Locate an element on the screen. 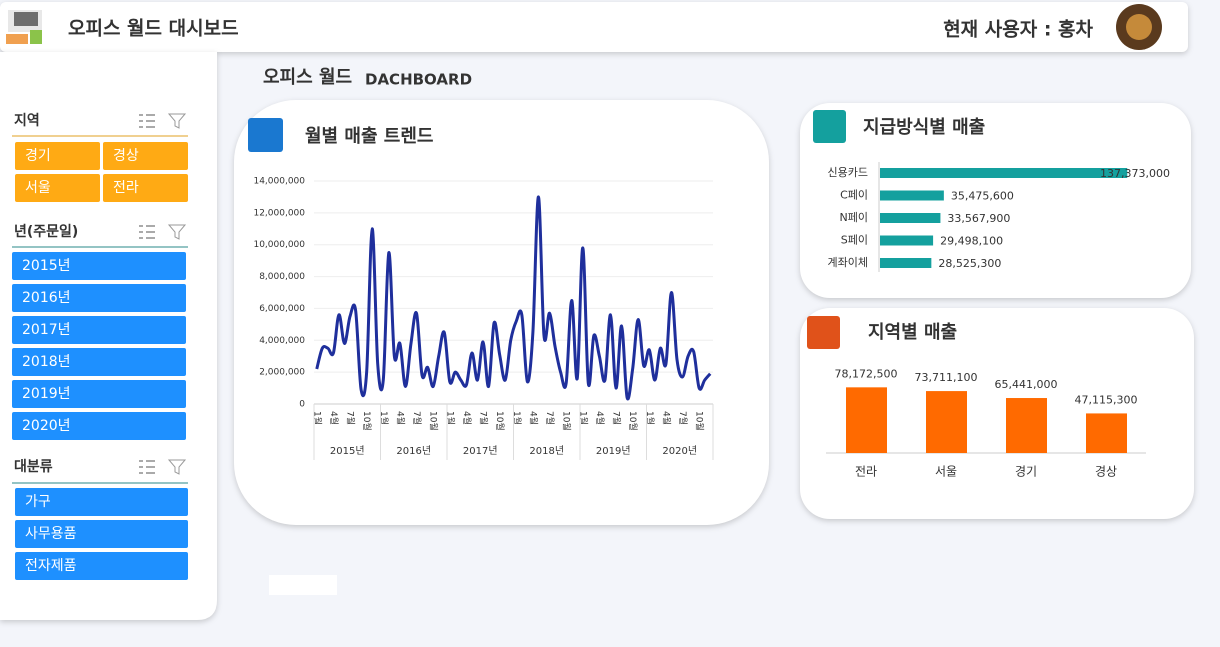 Image resolution: width=1220 pixels, height=647 pixels. data-label: 73,711,100 is located at coordinates (946, 377).